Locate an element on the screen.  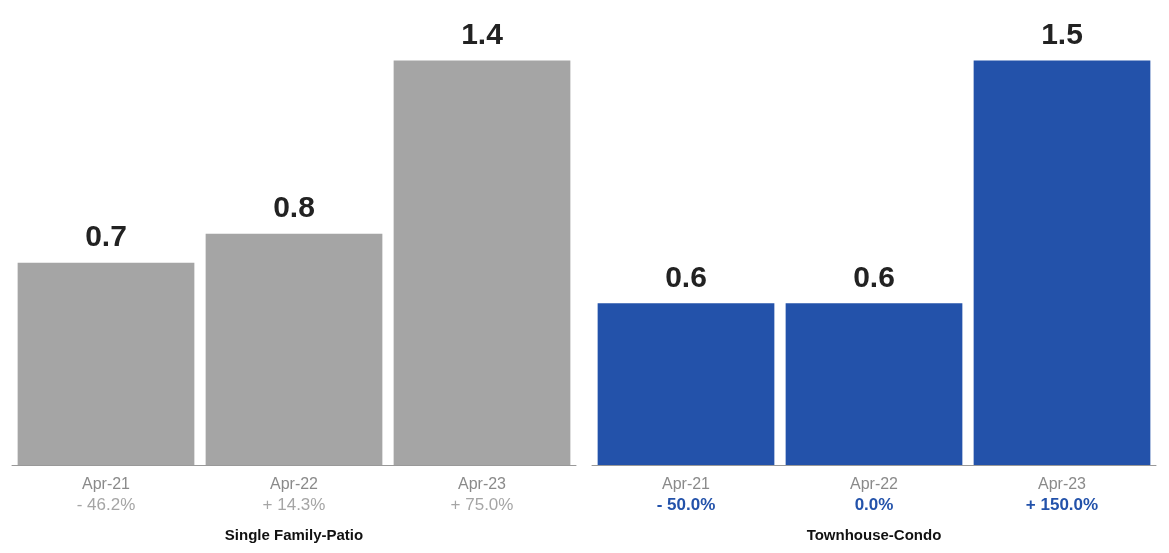
x-tick-label: Apr-23 + 75.0% is located at coordinates (482, 494).